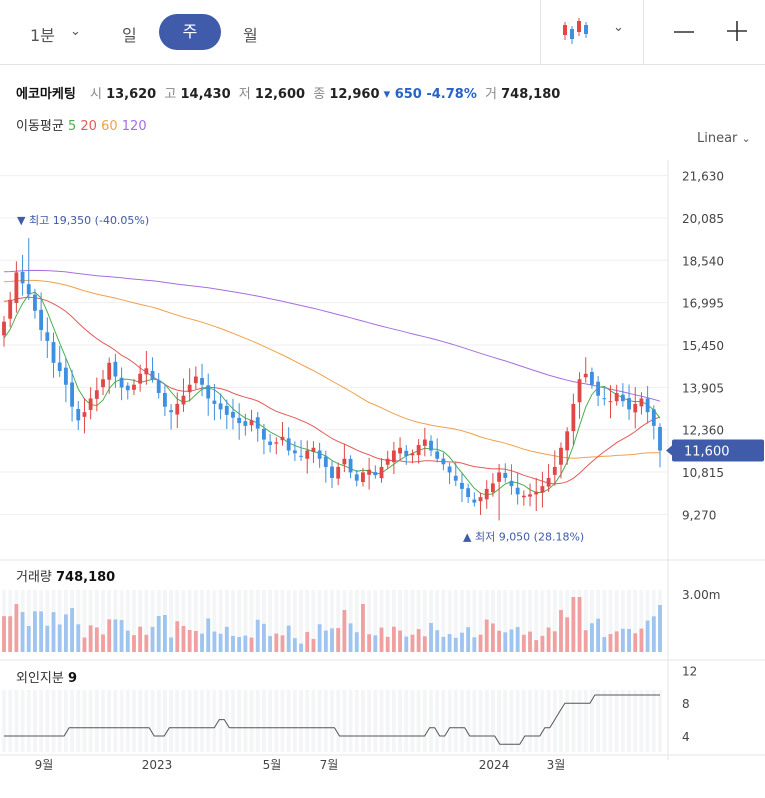 The height and width of the screenshot is (798, 765). Describe the element at coordinates (170, 94) in the screenshot. I see `high-label: 고` at that location.